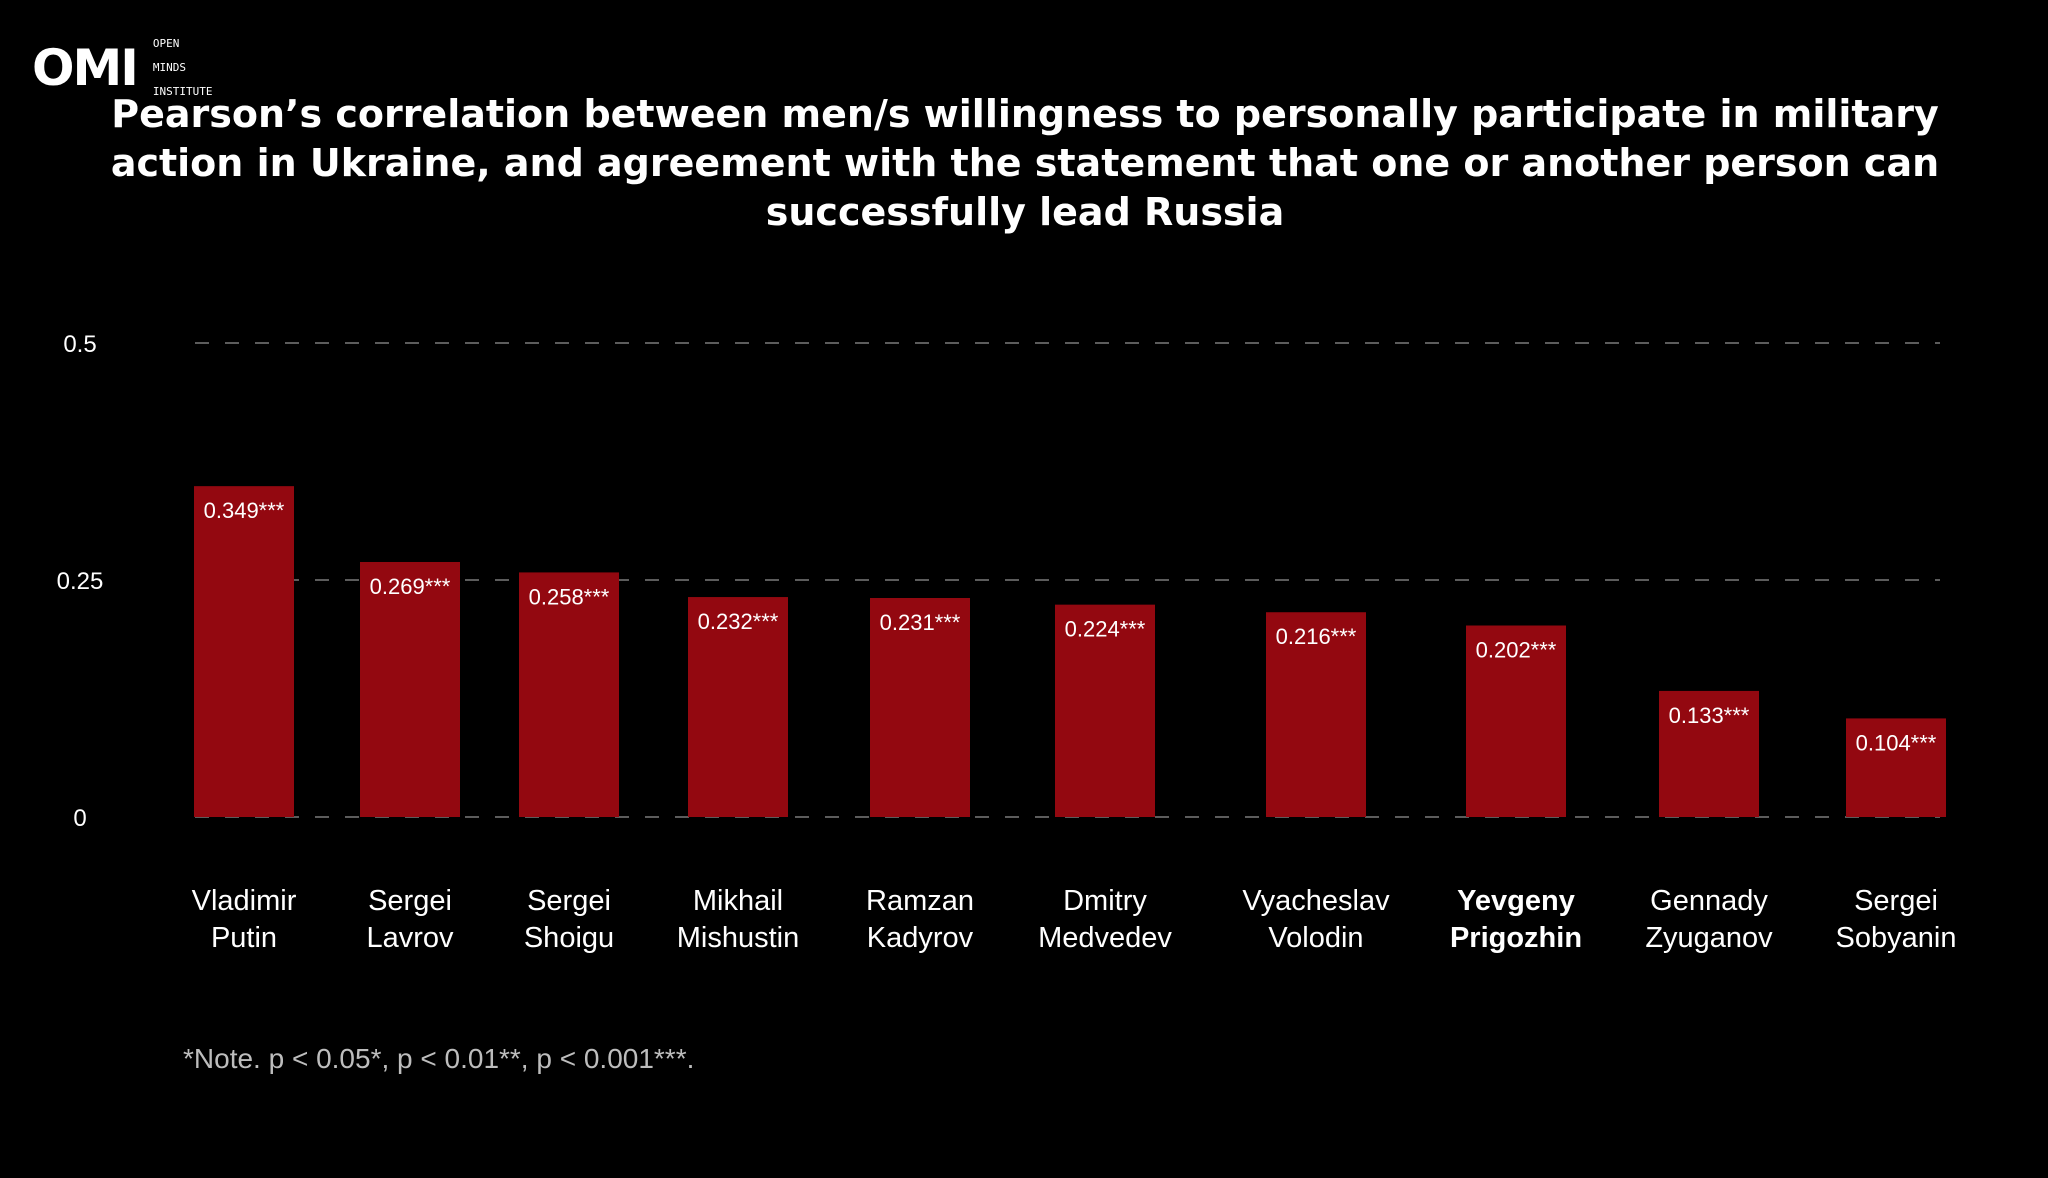 Image resolution: width=2048 pixels, height=1178 pixels. What do you see at coordinates (244, 901) in the screenshot?
I see `category-label-line: Vladimir` at bounding box center [244, 901].